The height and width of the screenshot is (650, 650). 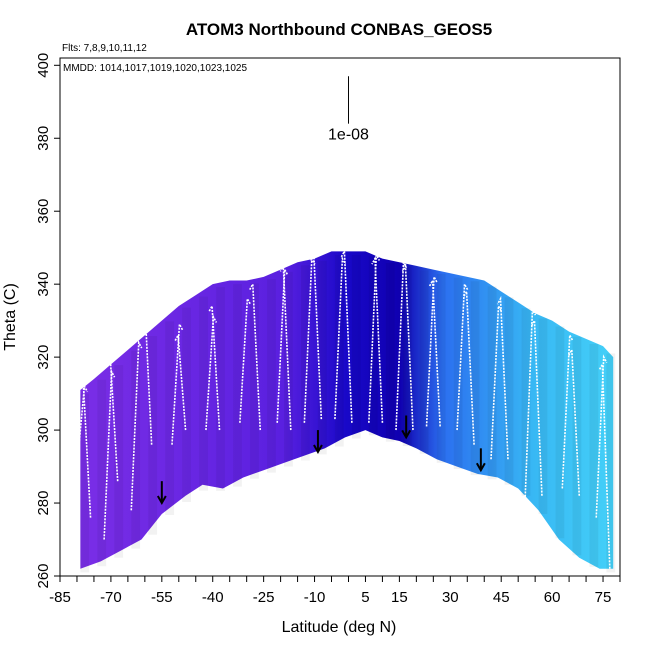 I want to click on x-tick-label: 60, so click(x=552, y=597).